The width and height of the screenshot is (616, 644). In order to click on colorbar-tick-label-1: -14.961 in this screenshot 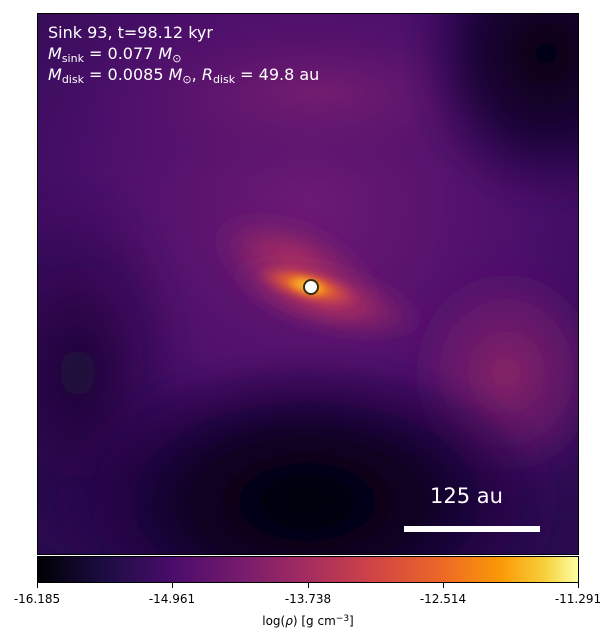, I will do `click(172, 599)`.